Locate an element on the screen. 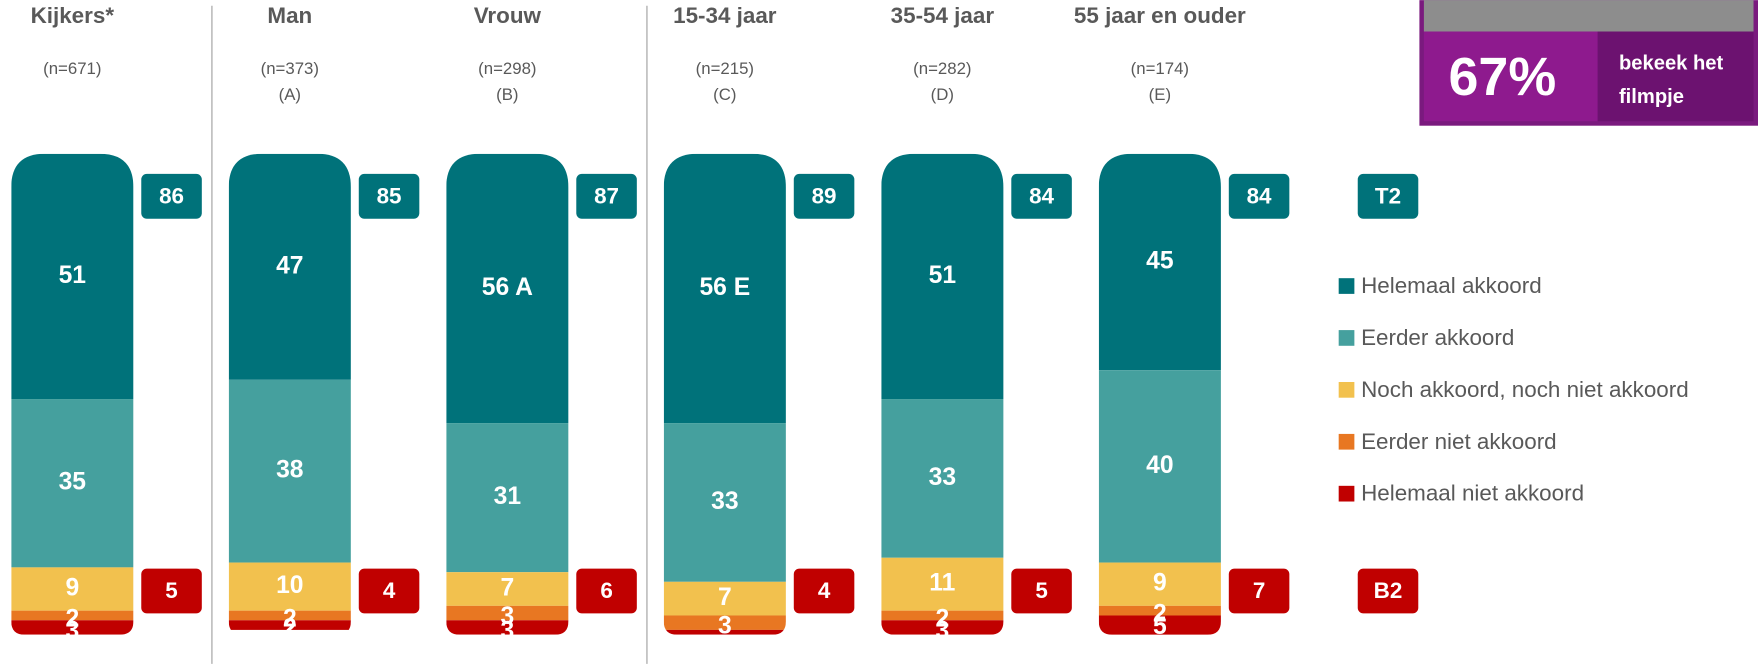 Image resolution: width=1758 pixels, height=664 pixels. segment-label: 33 is located at coordinates (942, 477).